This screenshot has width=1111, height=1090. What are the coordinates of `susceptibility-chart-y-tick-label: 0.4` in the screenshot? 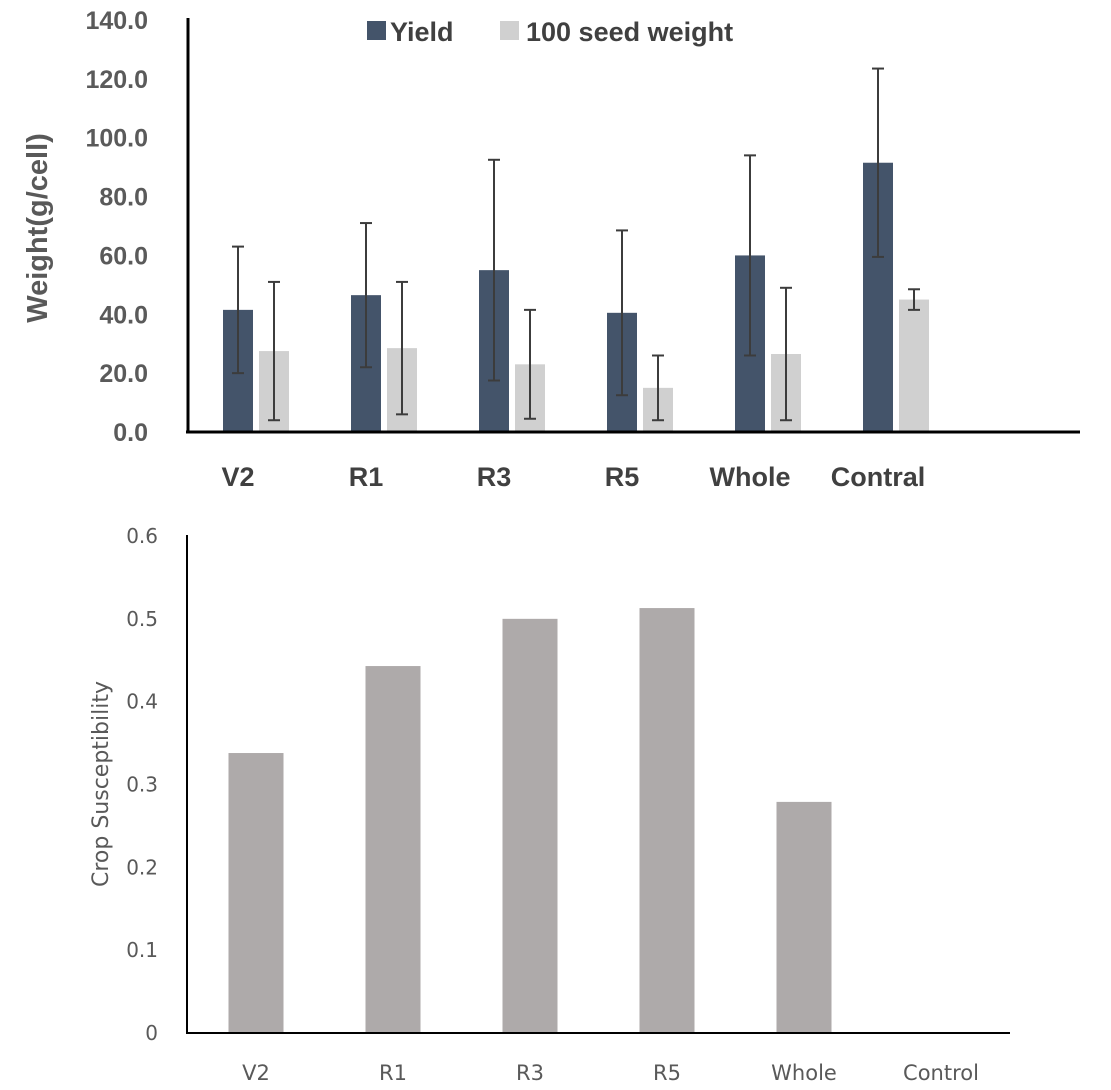 It's located at (142, 702).